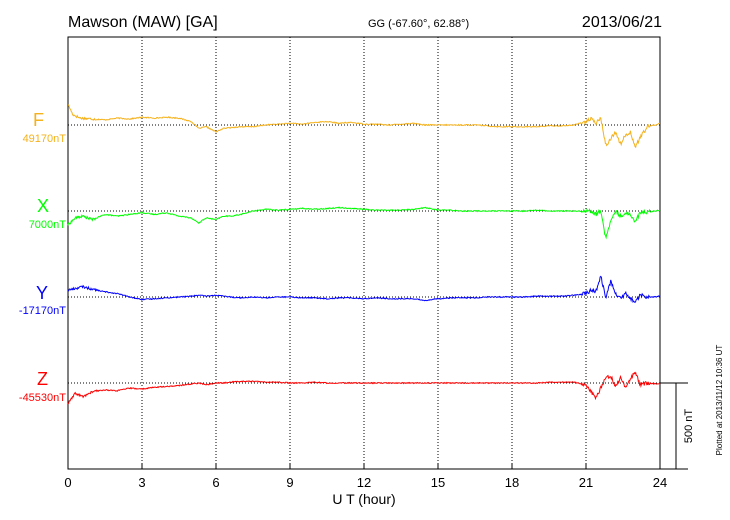  What do you see at coordinates (42, 379) in the screenshot?
I see `series-label-z: Z` at bounding box center [42, 379].